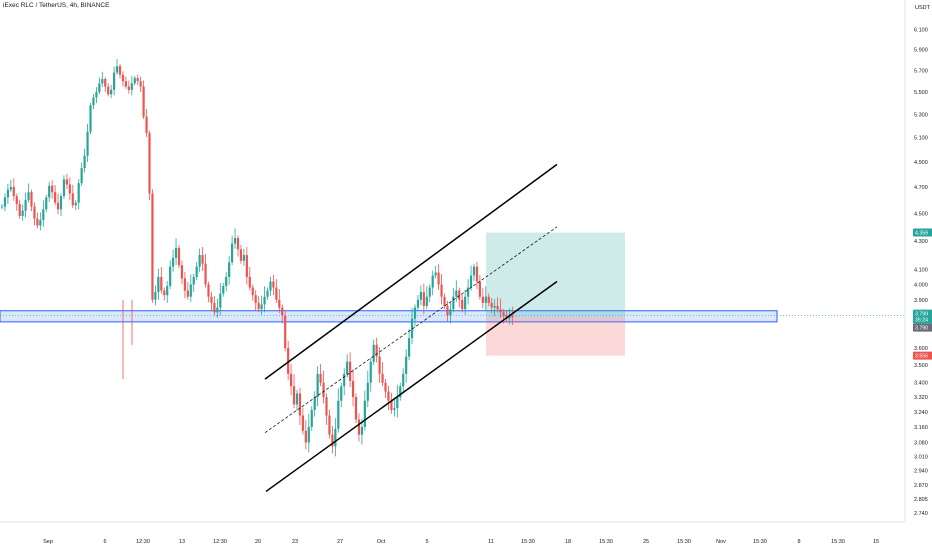 The height and width of the screenshot is (550, 932). I want to click on chart-title: iExec RLC / TetherUS, 4h, BINANCE, so click(56, 5).